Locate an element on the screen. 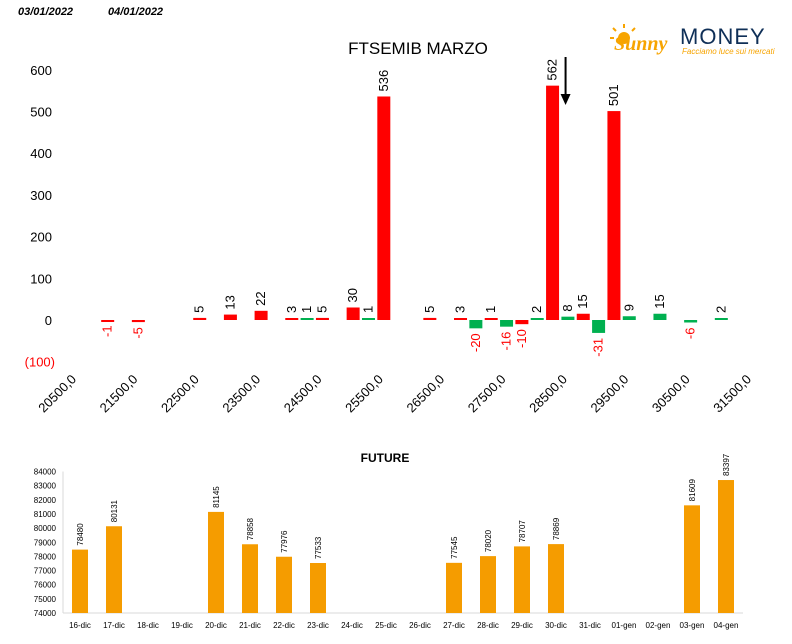  future-x-tick: 02-gen is located at coordinates (658, 625).